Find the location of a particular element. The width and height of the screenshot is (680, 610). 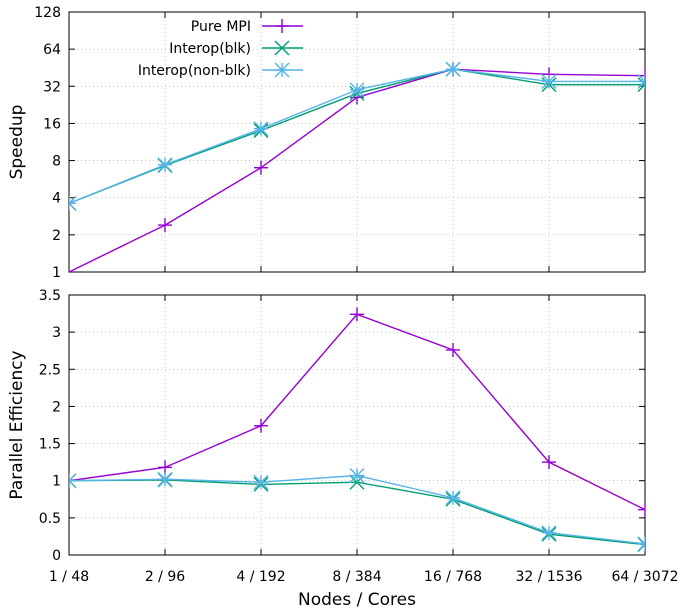

y-tick-label: 16 is located at coordinates (52, 124).